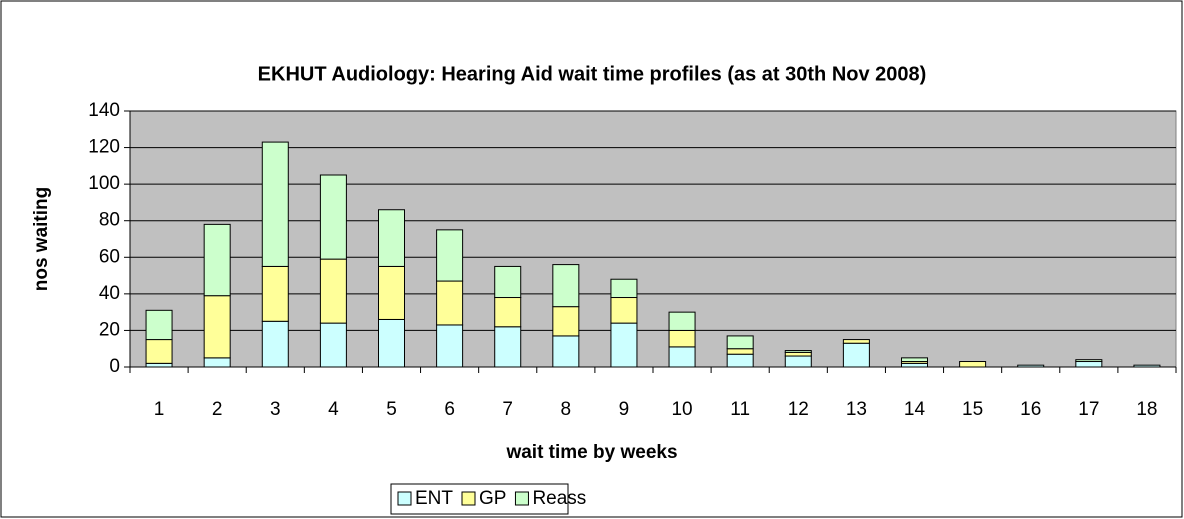 Image resolution: width=1184 pixels, height=519 pixels. I want to click on y-tick-label: 20, so click(109, 329).